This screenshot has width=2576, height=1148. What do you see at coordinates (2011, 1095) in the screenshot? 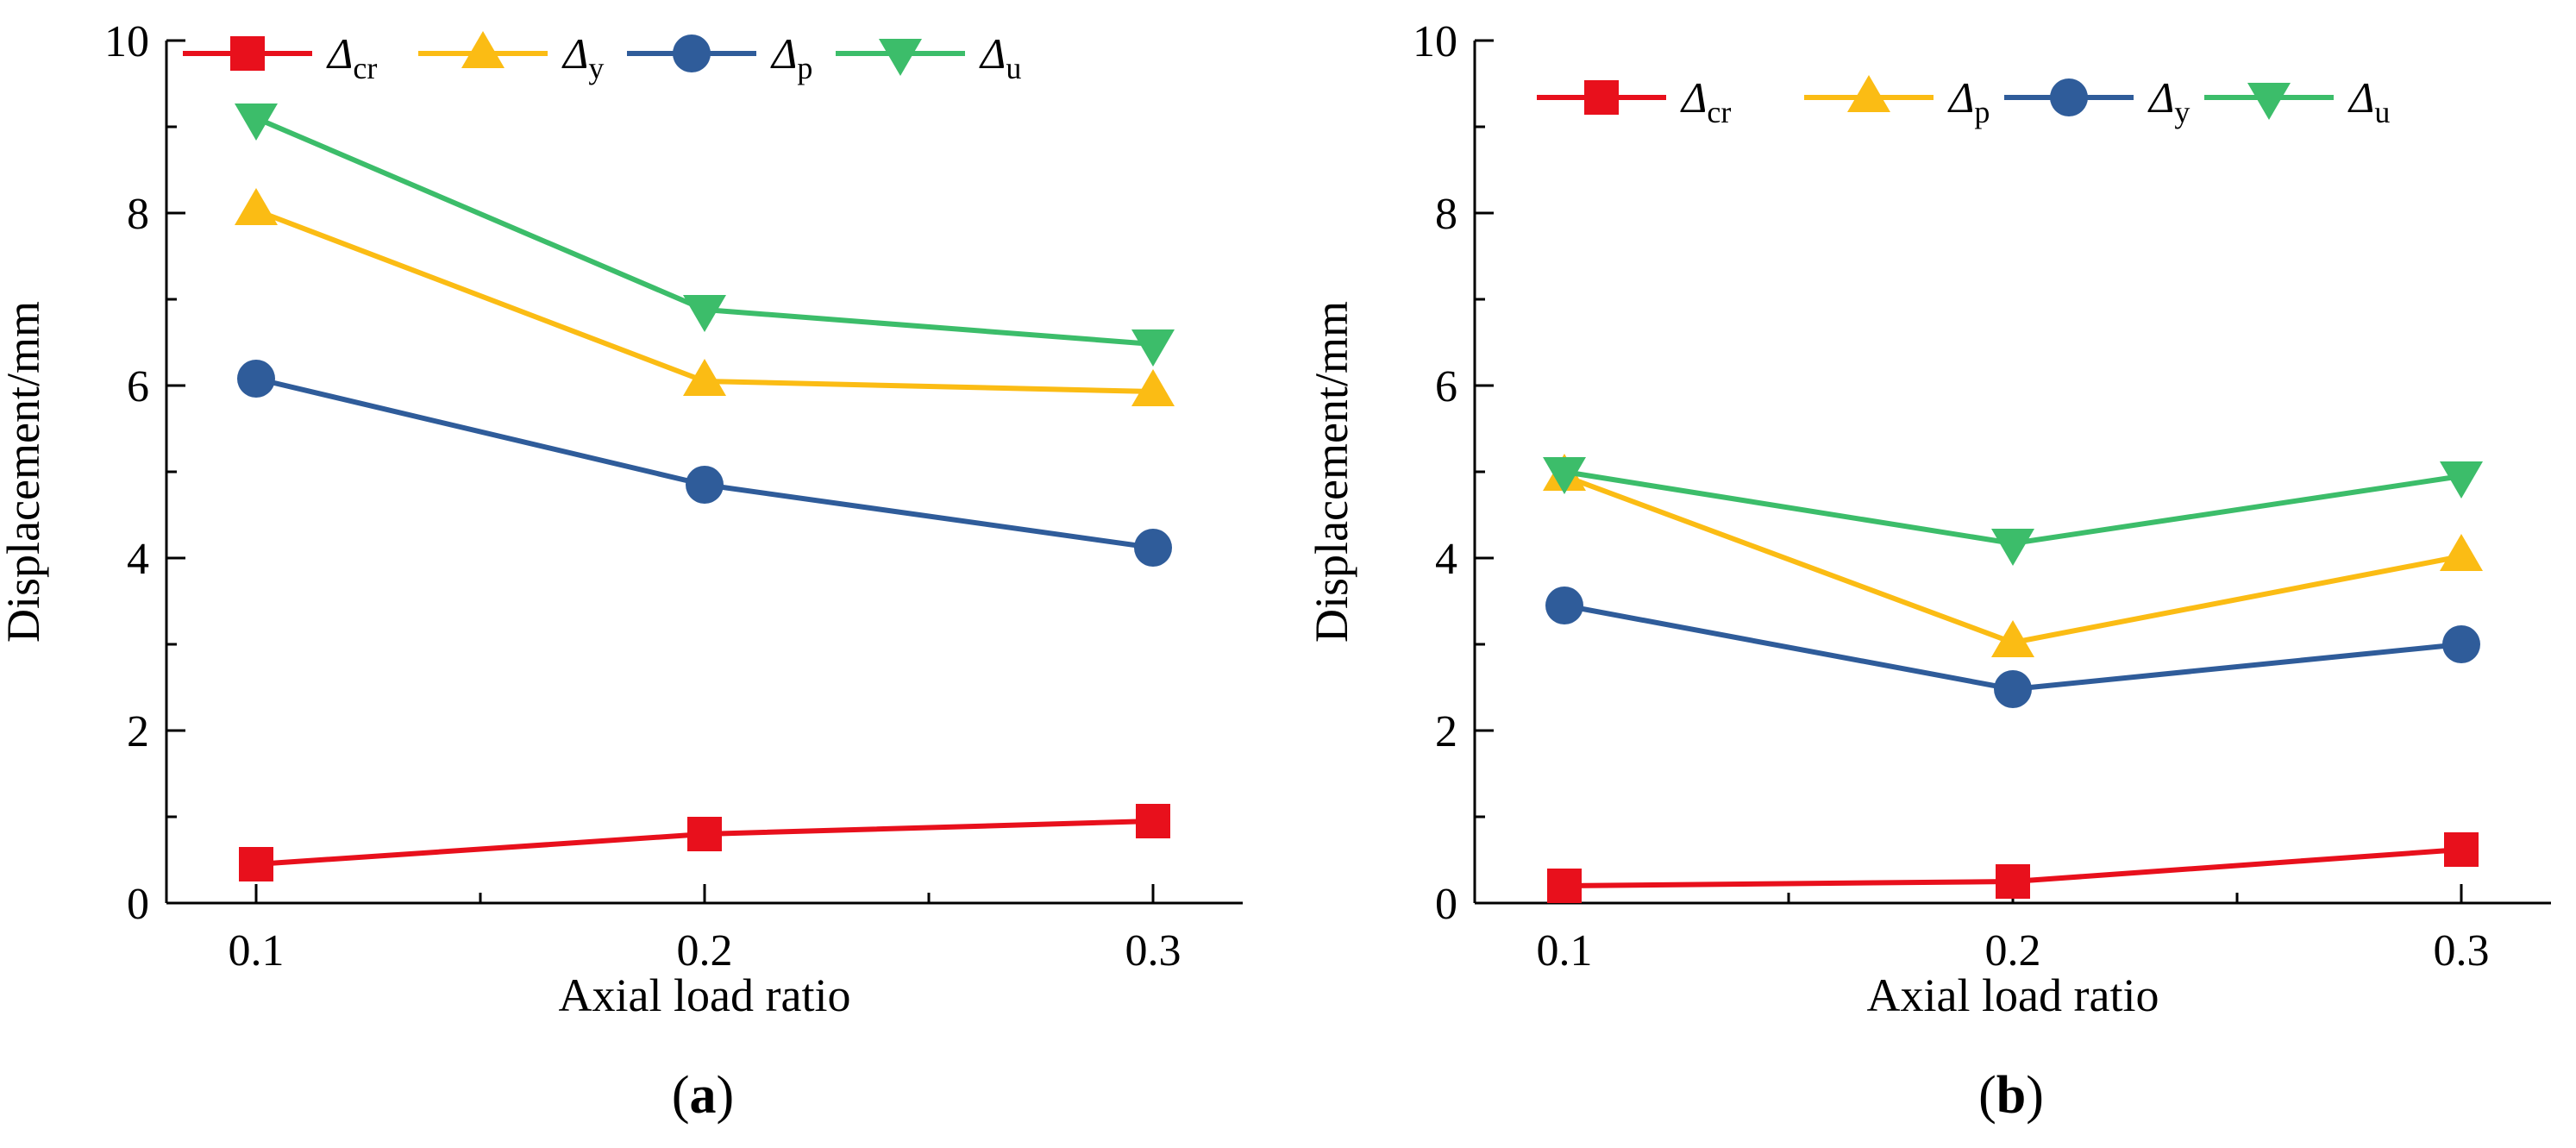
I see `panel-label: (b)` at bounding box center [2011, 1095].